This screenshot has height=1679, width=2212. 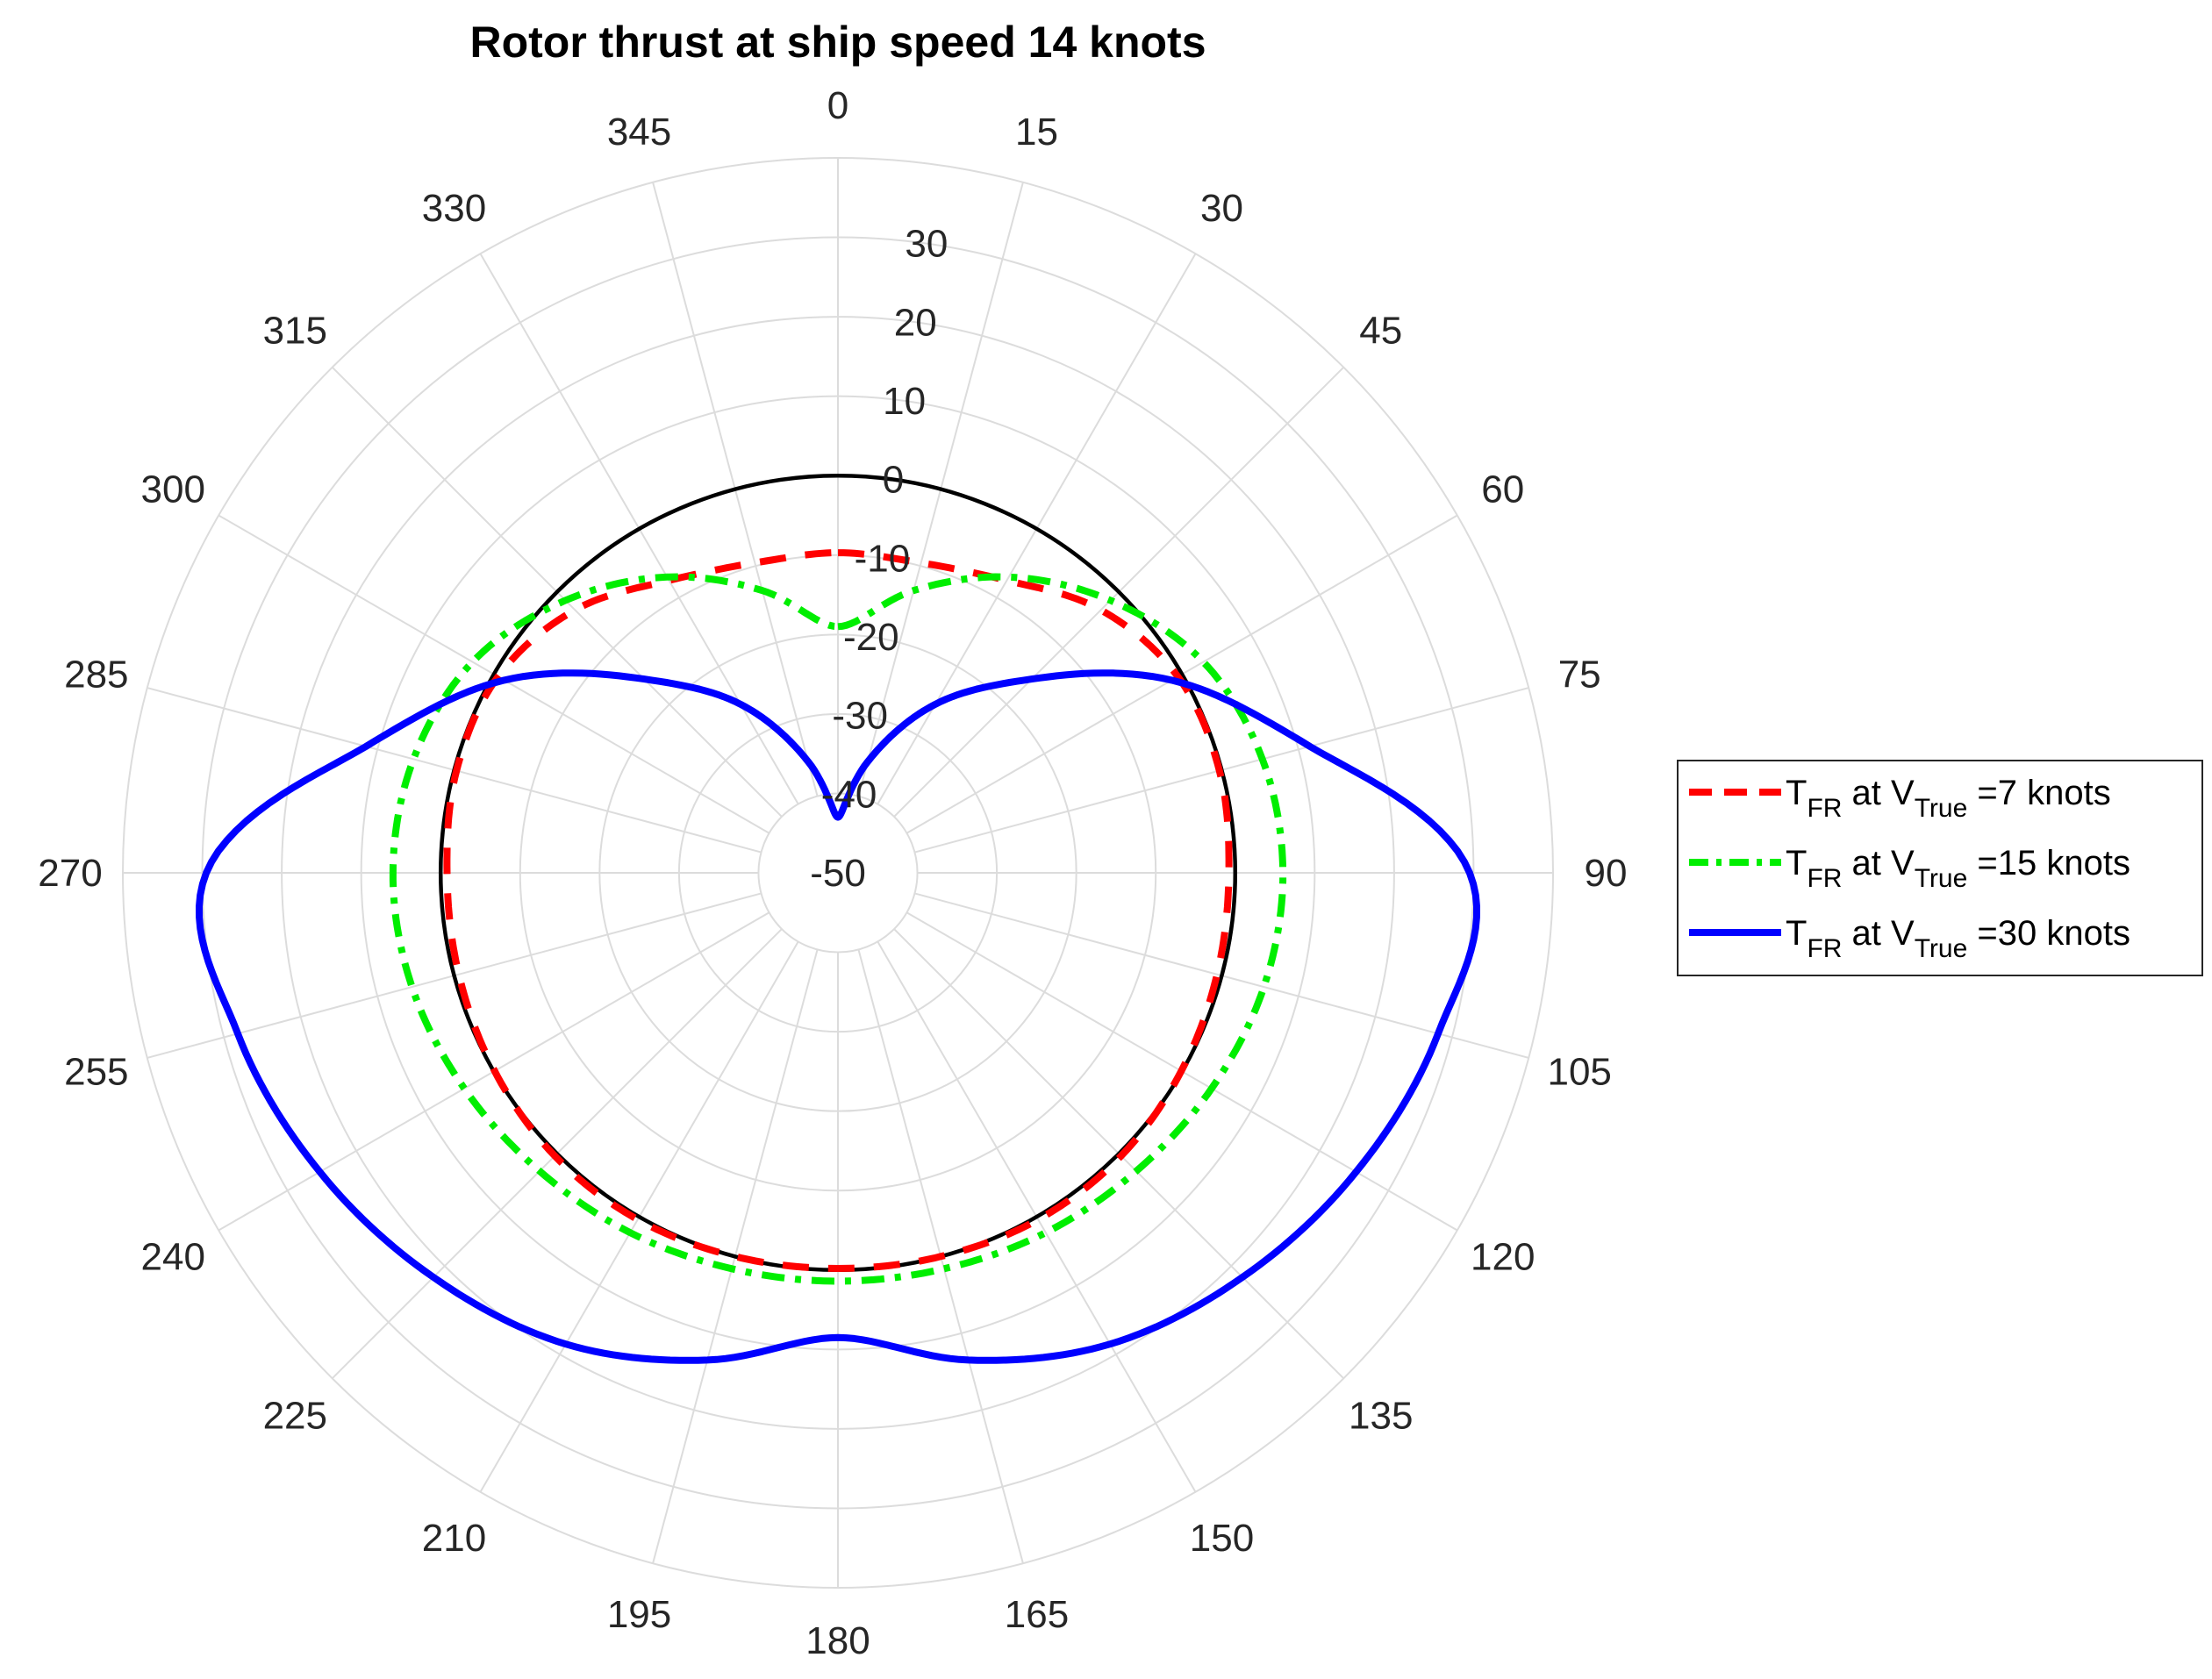 I want to click on radial-tick-label: -50, so click(x=838, y=874).